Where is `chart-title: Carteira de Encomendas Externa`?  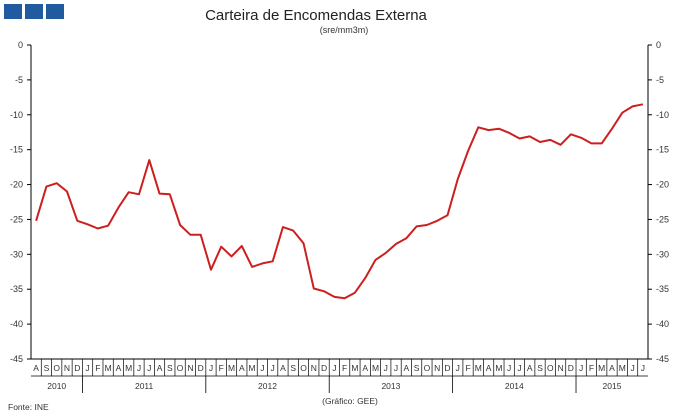 chart-title: Carteira de Encomendas Externa is located at coordinates (316, 15).